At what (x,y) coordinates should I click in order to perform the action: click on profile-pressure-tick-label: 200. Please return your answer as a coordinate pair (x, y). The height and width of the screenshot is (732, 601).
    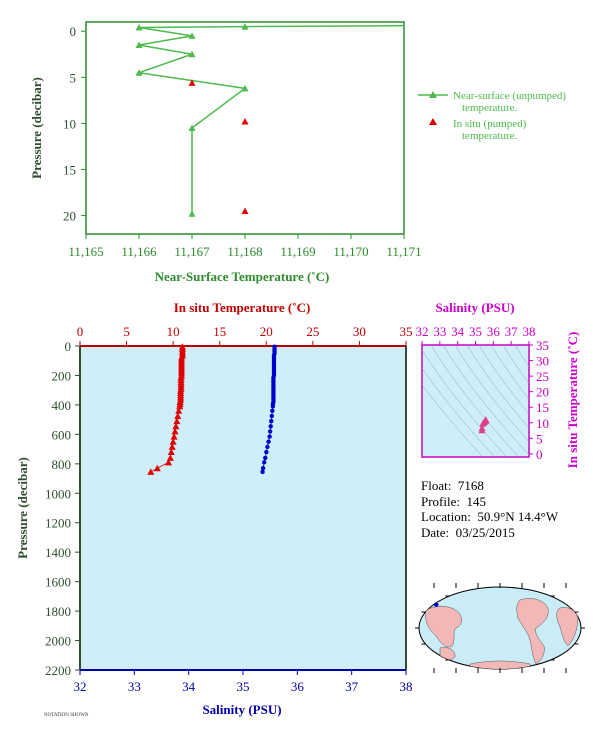
    Looking at the image, I should click on (62, 375).